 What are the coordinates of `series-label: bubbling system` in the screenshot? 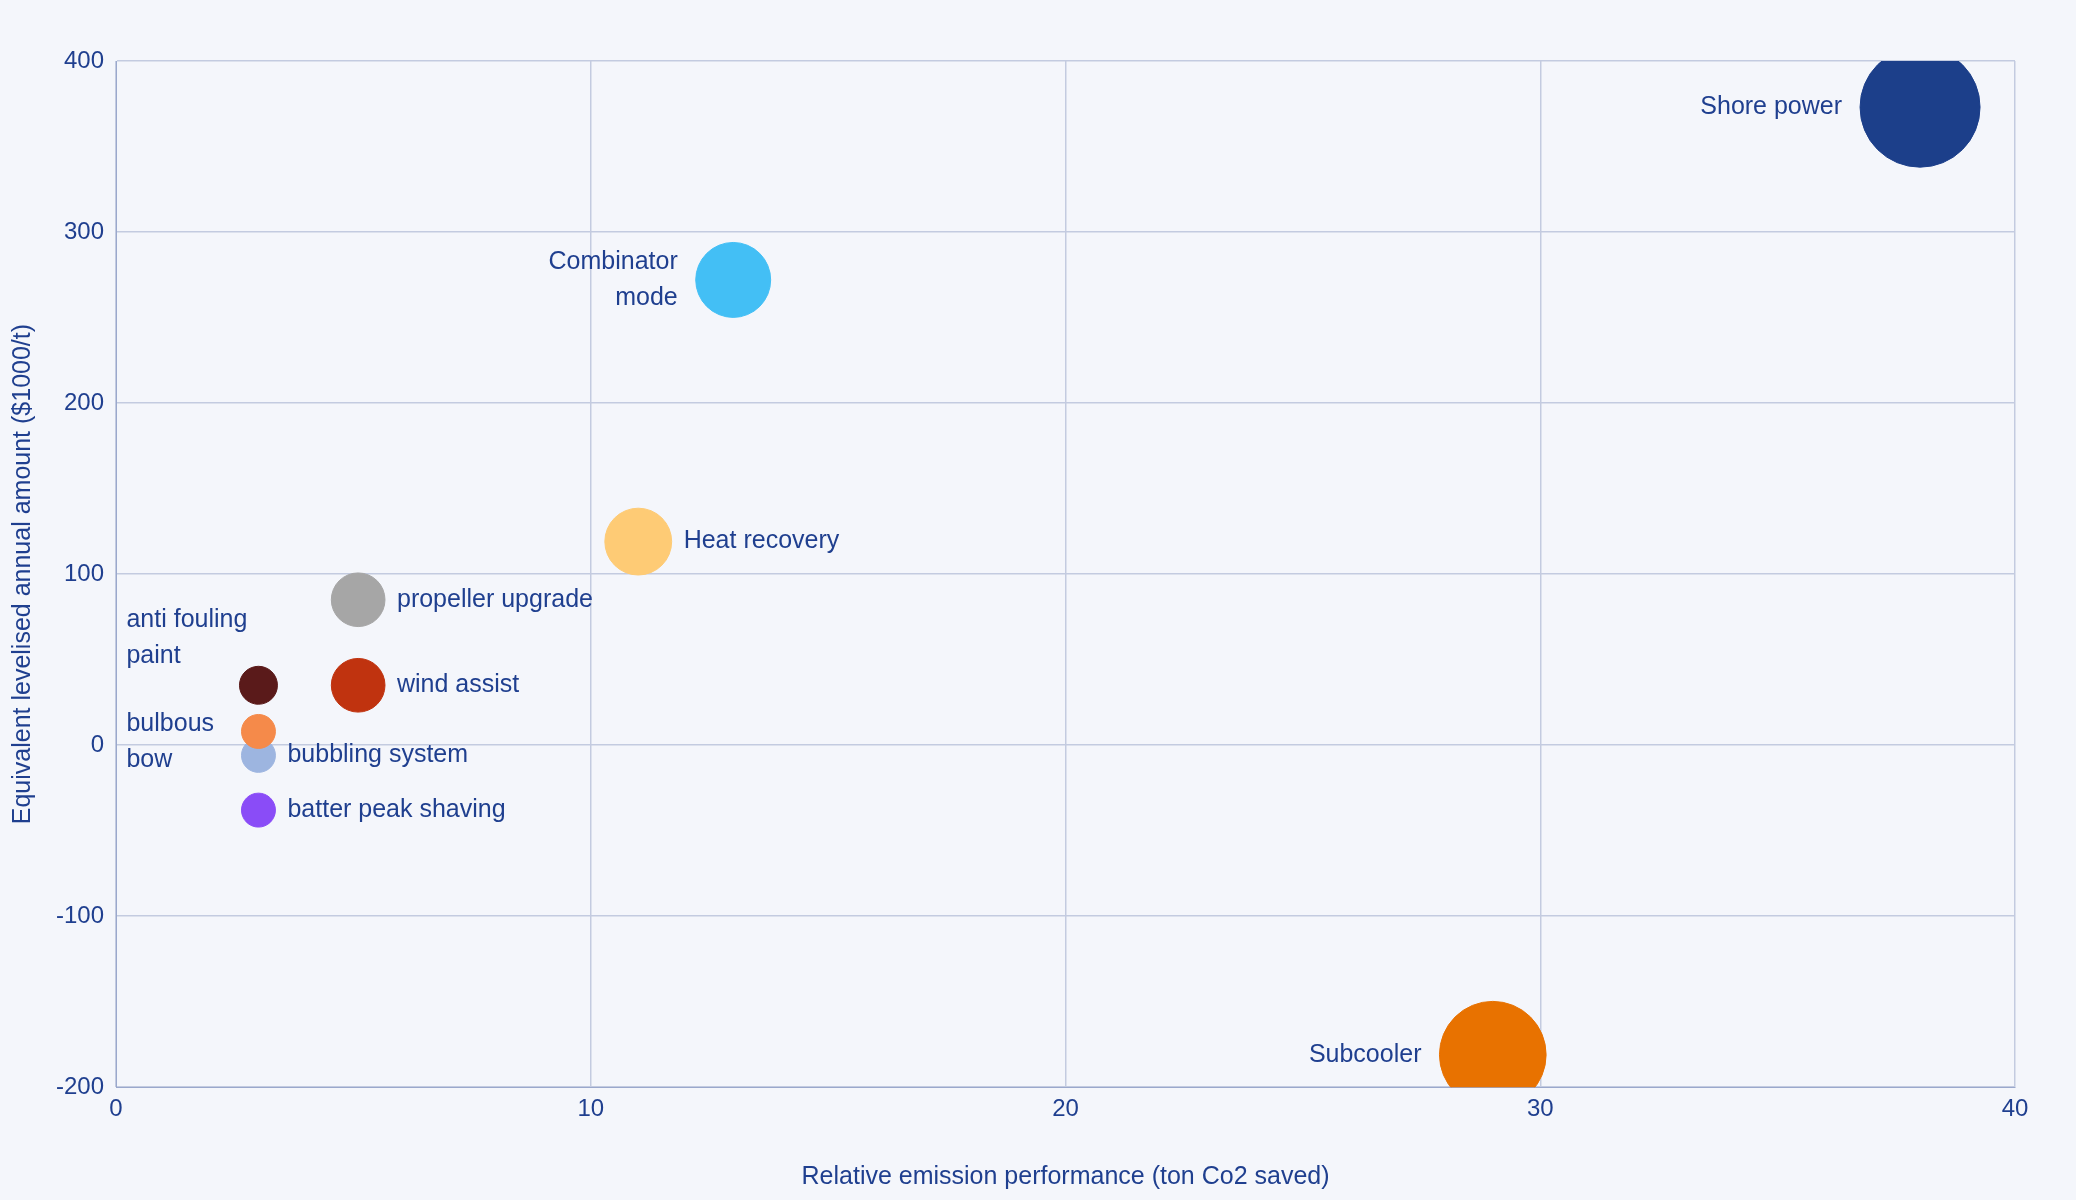 It's located at (378, 753).